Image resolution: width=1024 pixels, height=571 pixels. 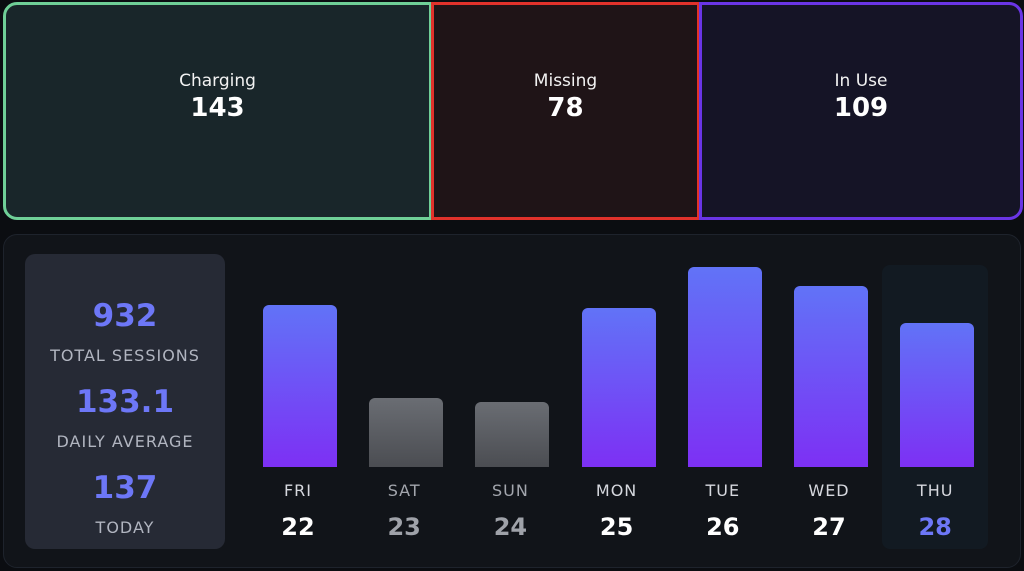 What do you see at coordinates (616, 490) in the screenshot?
I see `day-label-mon: MON` at bounding box center [616, 490].